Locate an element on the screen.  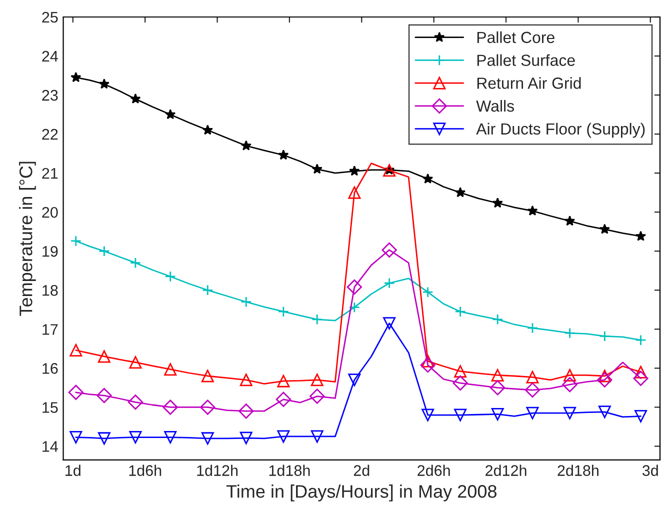
x-tick-label: 1d18h is located at coordinates (289, 470).